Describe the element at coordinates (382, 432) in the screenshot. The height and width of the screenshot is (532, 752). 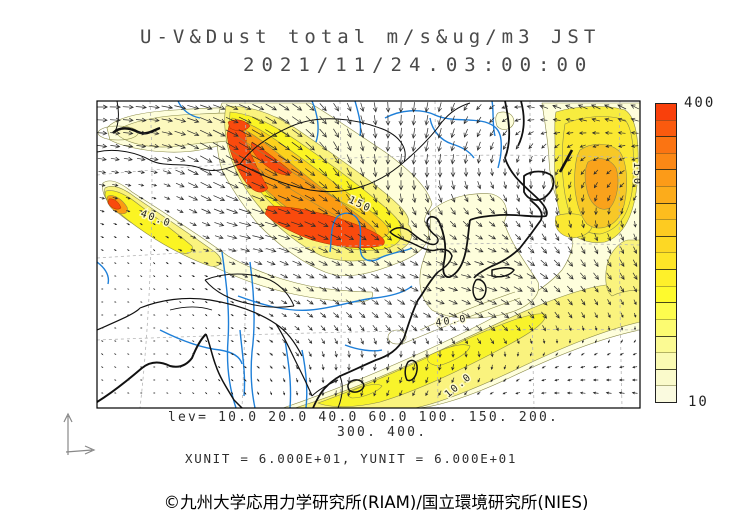
I see `contour-levels-line2: 300. 400.` at that location.